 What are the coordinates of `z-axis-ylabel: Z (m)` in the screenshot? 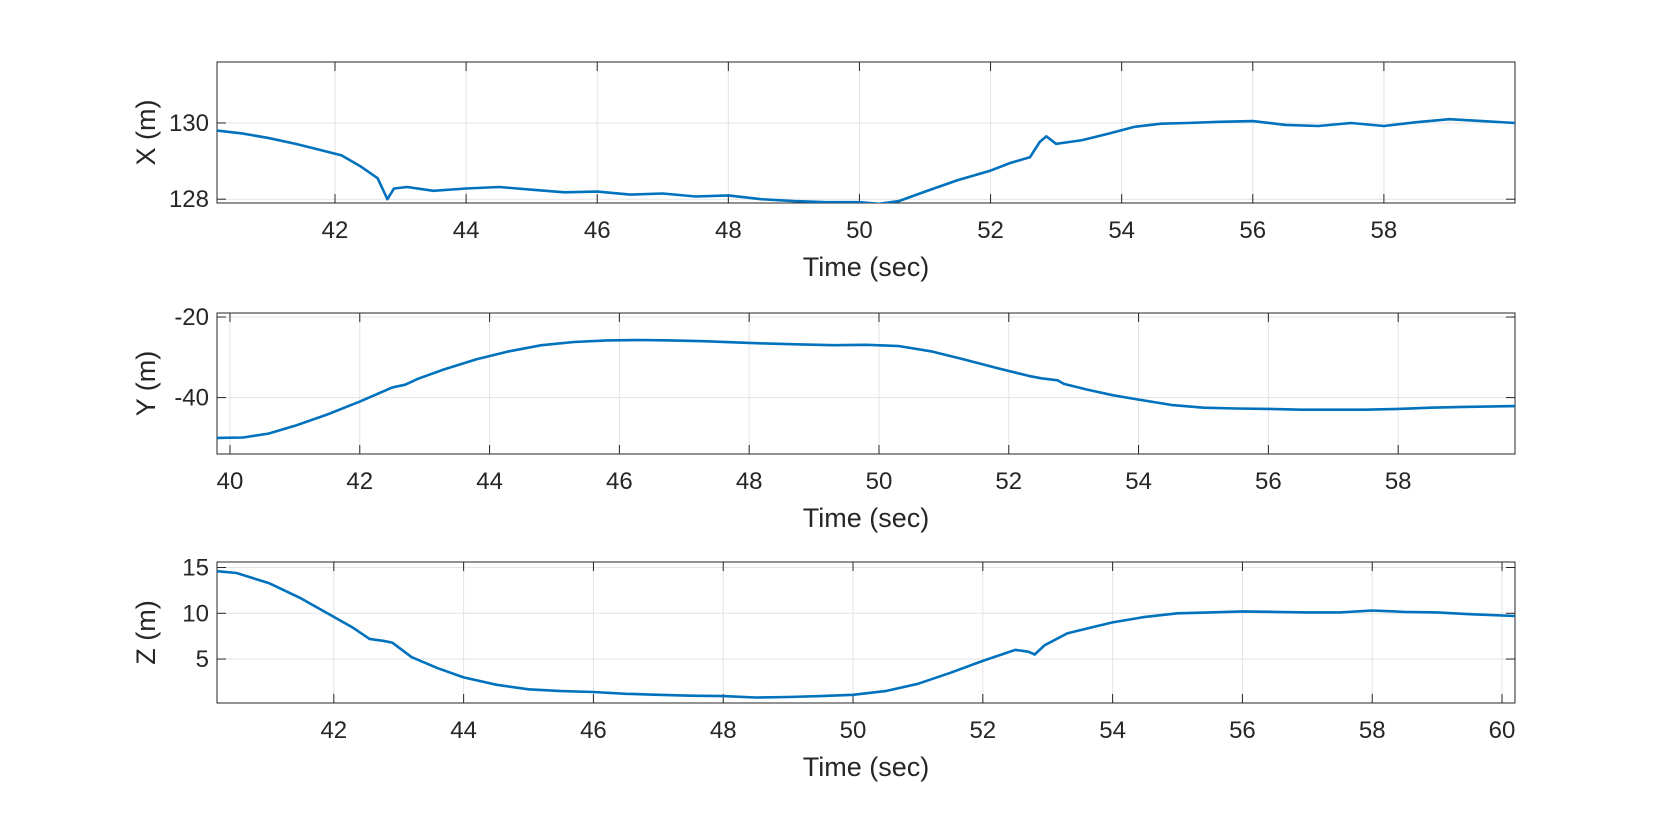 It's located at (146, 632).